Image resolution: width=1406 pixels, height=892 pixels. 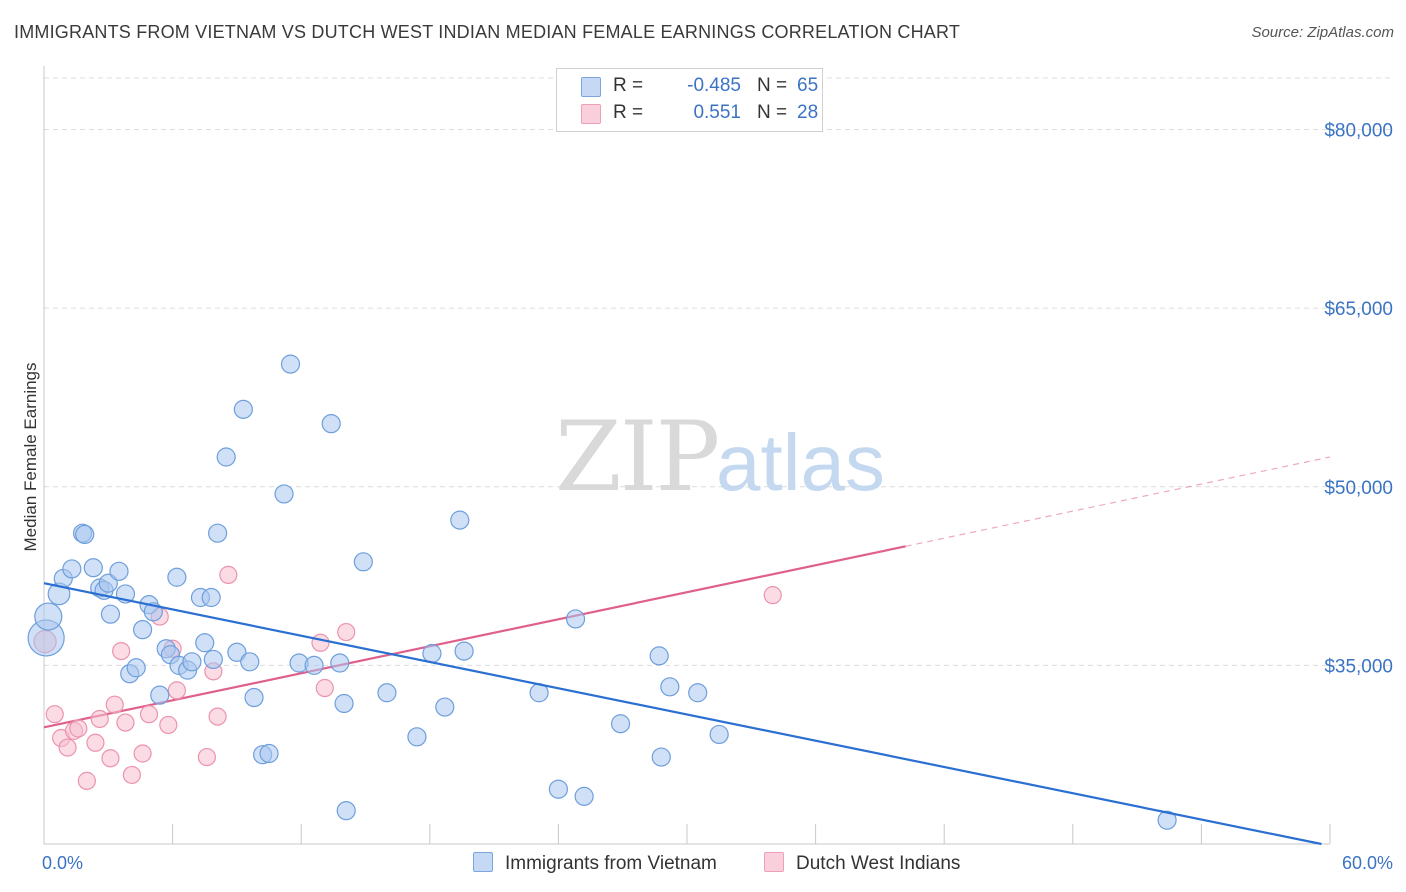 What do you see at coordinates (1358, 131) in the screenshot?
I see `y-tick-label: $80,000` at bounding box center [1358, 131].